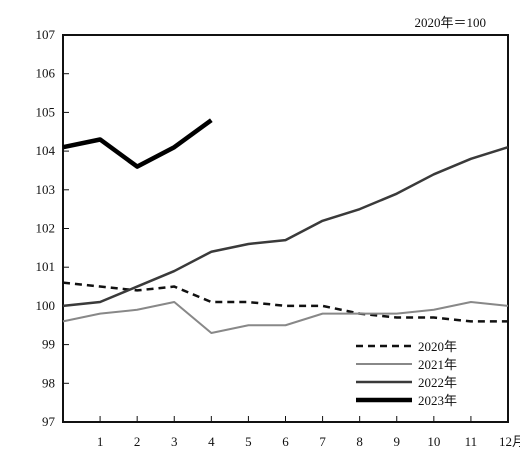  Describe the element at coordinates (49, 421) in the screenshot. I see `y-tick-label: 97` at that location.